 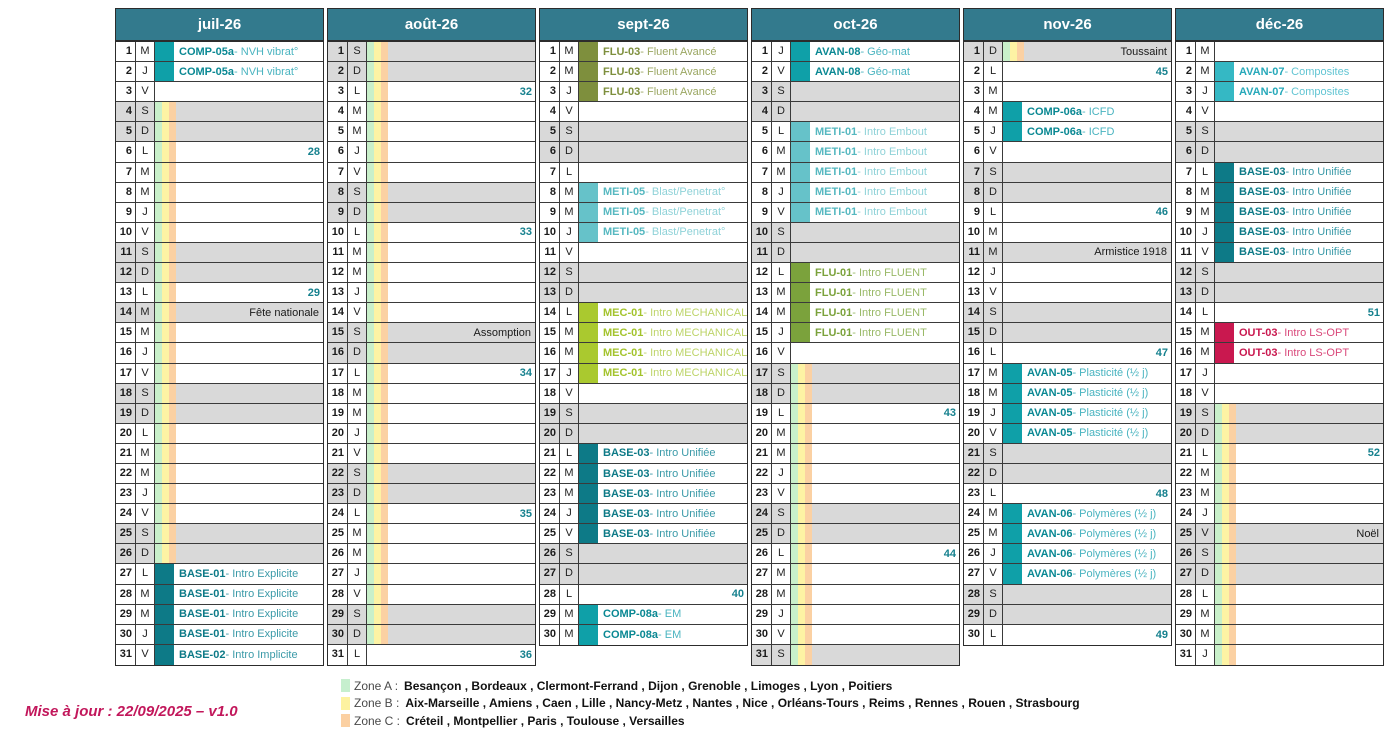 What do you see at coordinates (1279, 494) in the screenshot?
I see `day-row: 23 M` at bounding box center [1279, 494].